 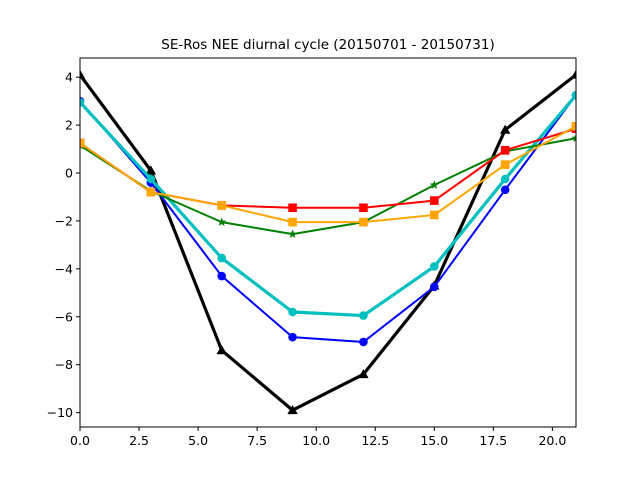 What do you see at coordinates (60, 412) in the screenshot?
I see `y-tick-label: −10` at bounding box center [60, 412].